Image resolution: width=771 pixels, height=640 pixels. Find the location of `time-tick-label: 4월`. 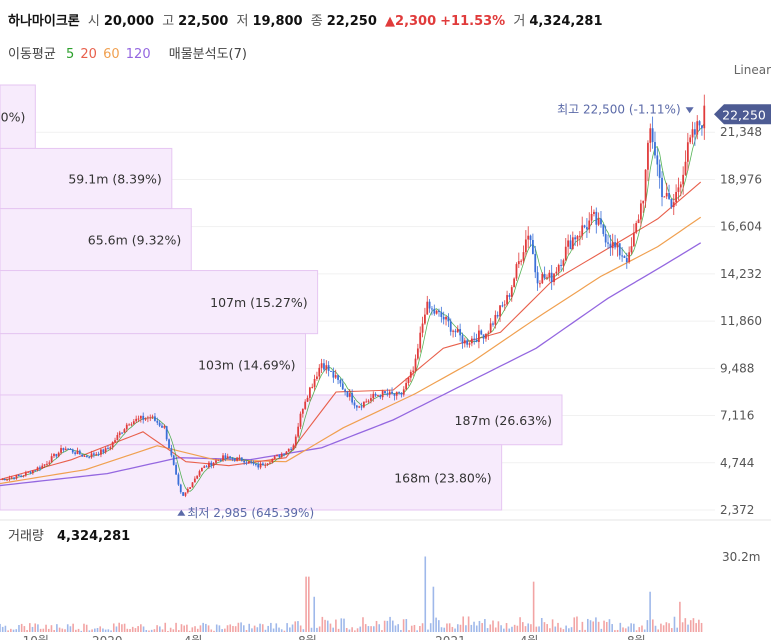

time-tick-label: 4월 is located at coordinates (529, 637).